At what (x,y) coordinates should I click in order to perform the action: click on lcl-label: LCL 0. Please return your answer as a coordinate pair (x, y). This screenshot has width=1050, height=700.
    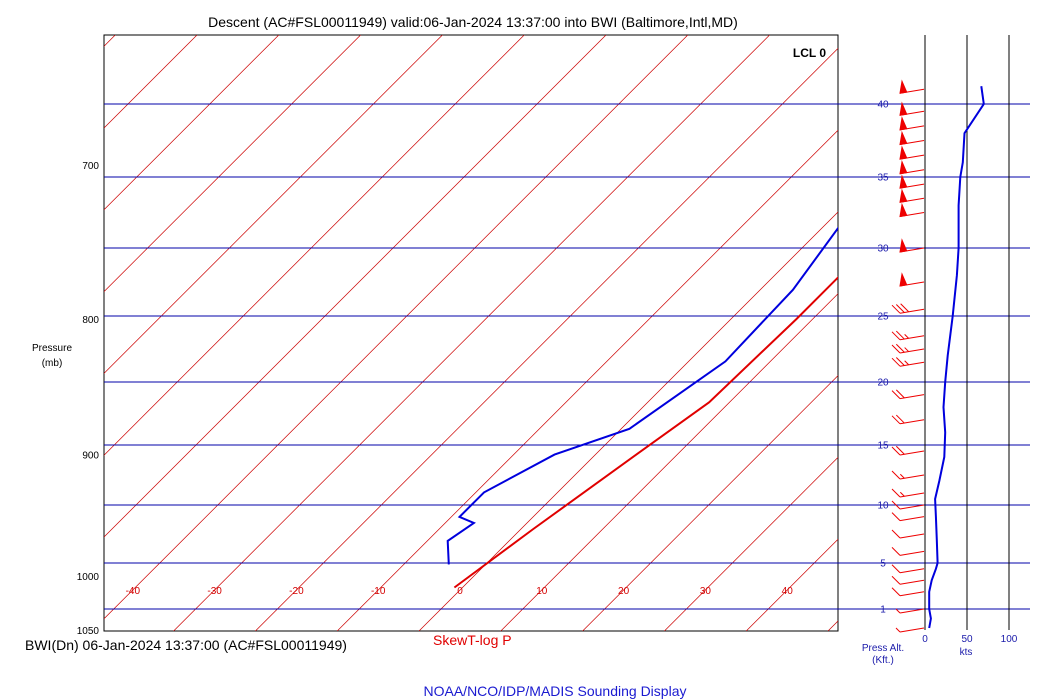
    Looking at the image, I should click on (809, 53).